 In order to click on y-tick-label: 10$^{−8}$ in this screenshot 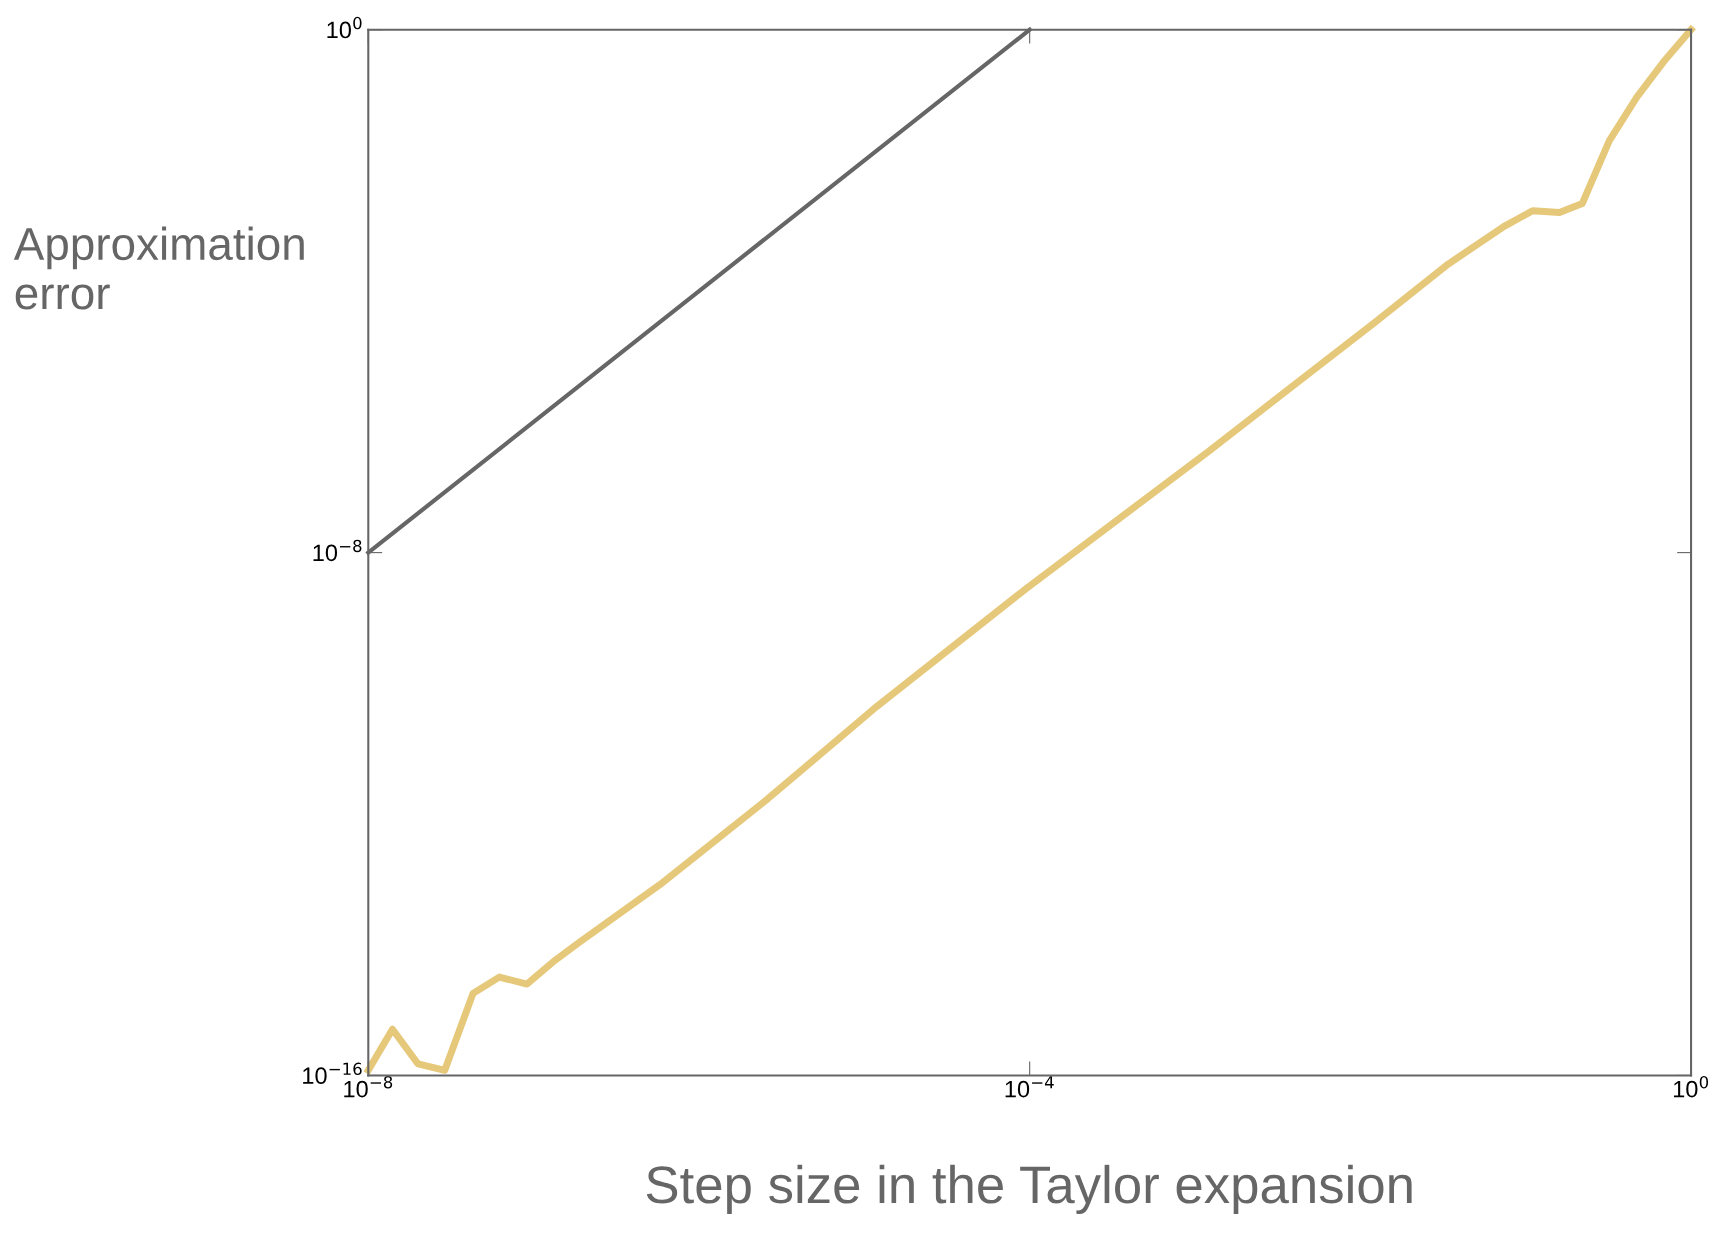, I will do `click(337, 550)`.